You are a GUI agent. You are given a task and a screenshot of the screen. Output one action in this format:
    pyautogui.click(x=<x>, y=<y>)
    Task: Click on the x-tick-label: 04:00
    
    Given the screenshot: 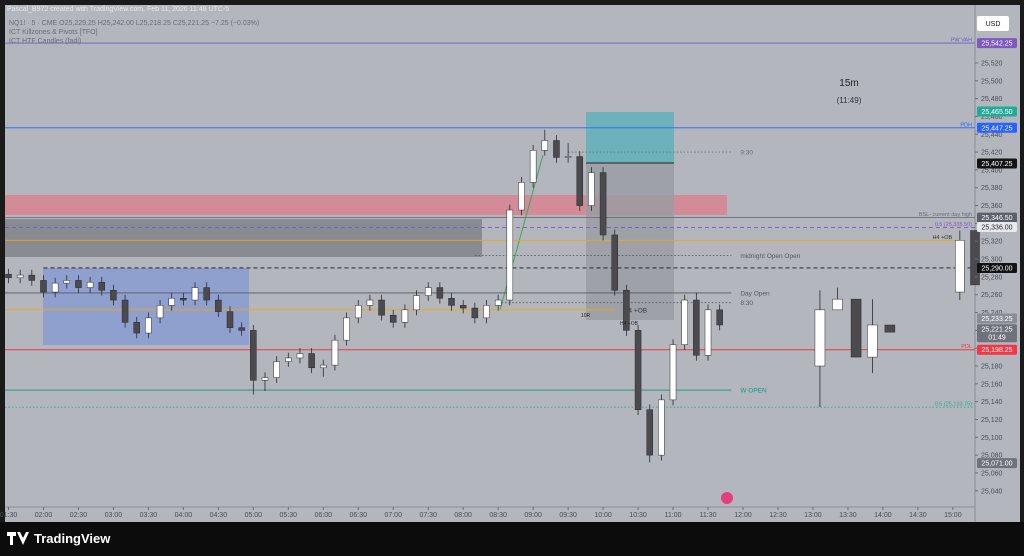 What is the action you would take?
    pyautogui.click(x=184, y=515)
    